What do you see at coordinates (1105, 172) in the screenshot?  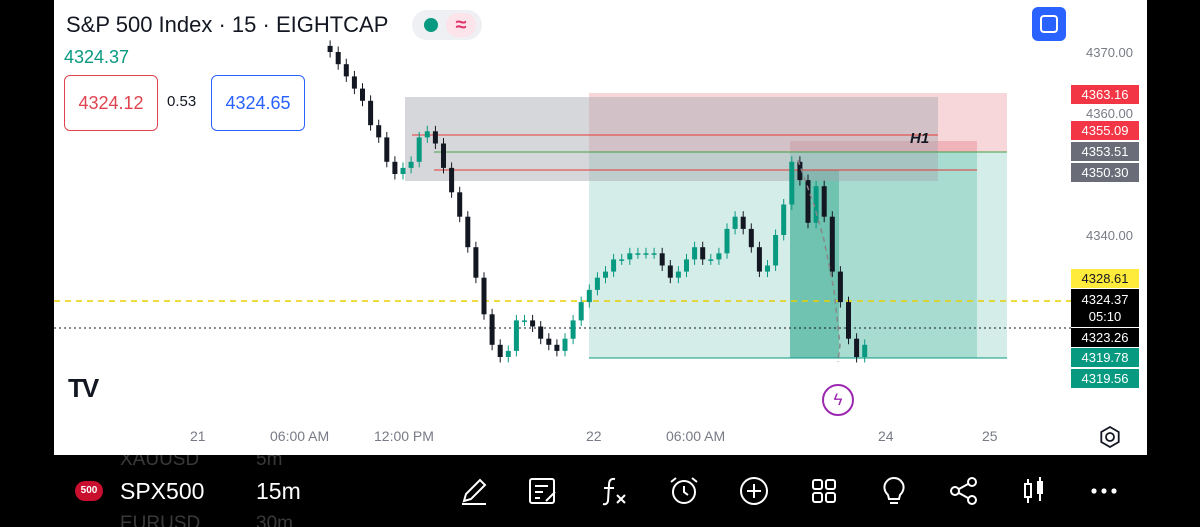 I see `price-tag-red-line-2: 4350.30` at bounding box center [1105, 172].